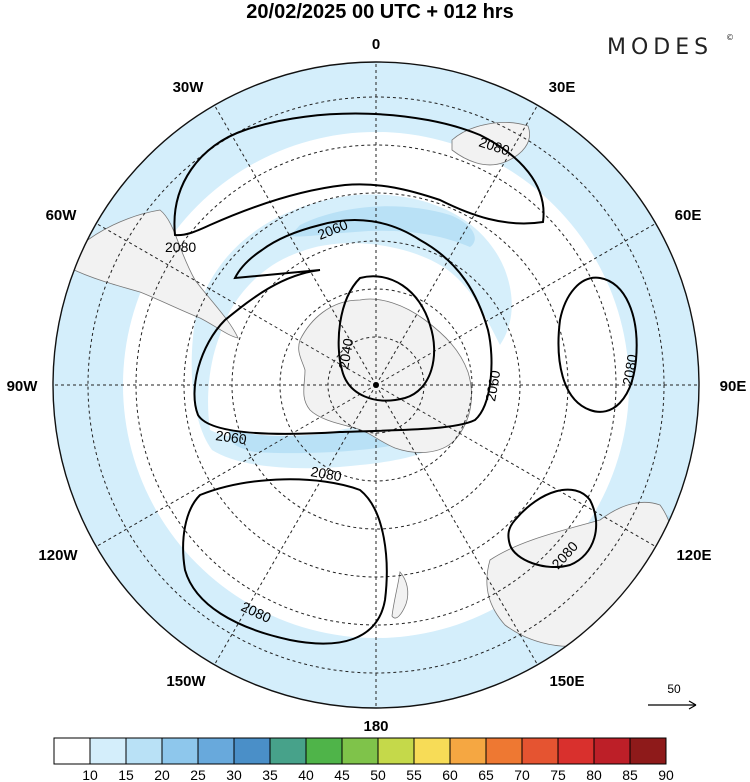 Image resolution: width=750 pixels, height=782 pixels. I want to click on colorbar-label: 40, so click(306, 774).